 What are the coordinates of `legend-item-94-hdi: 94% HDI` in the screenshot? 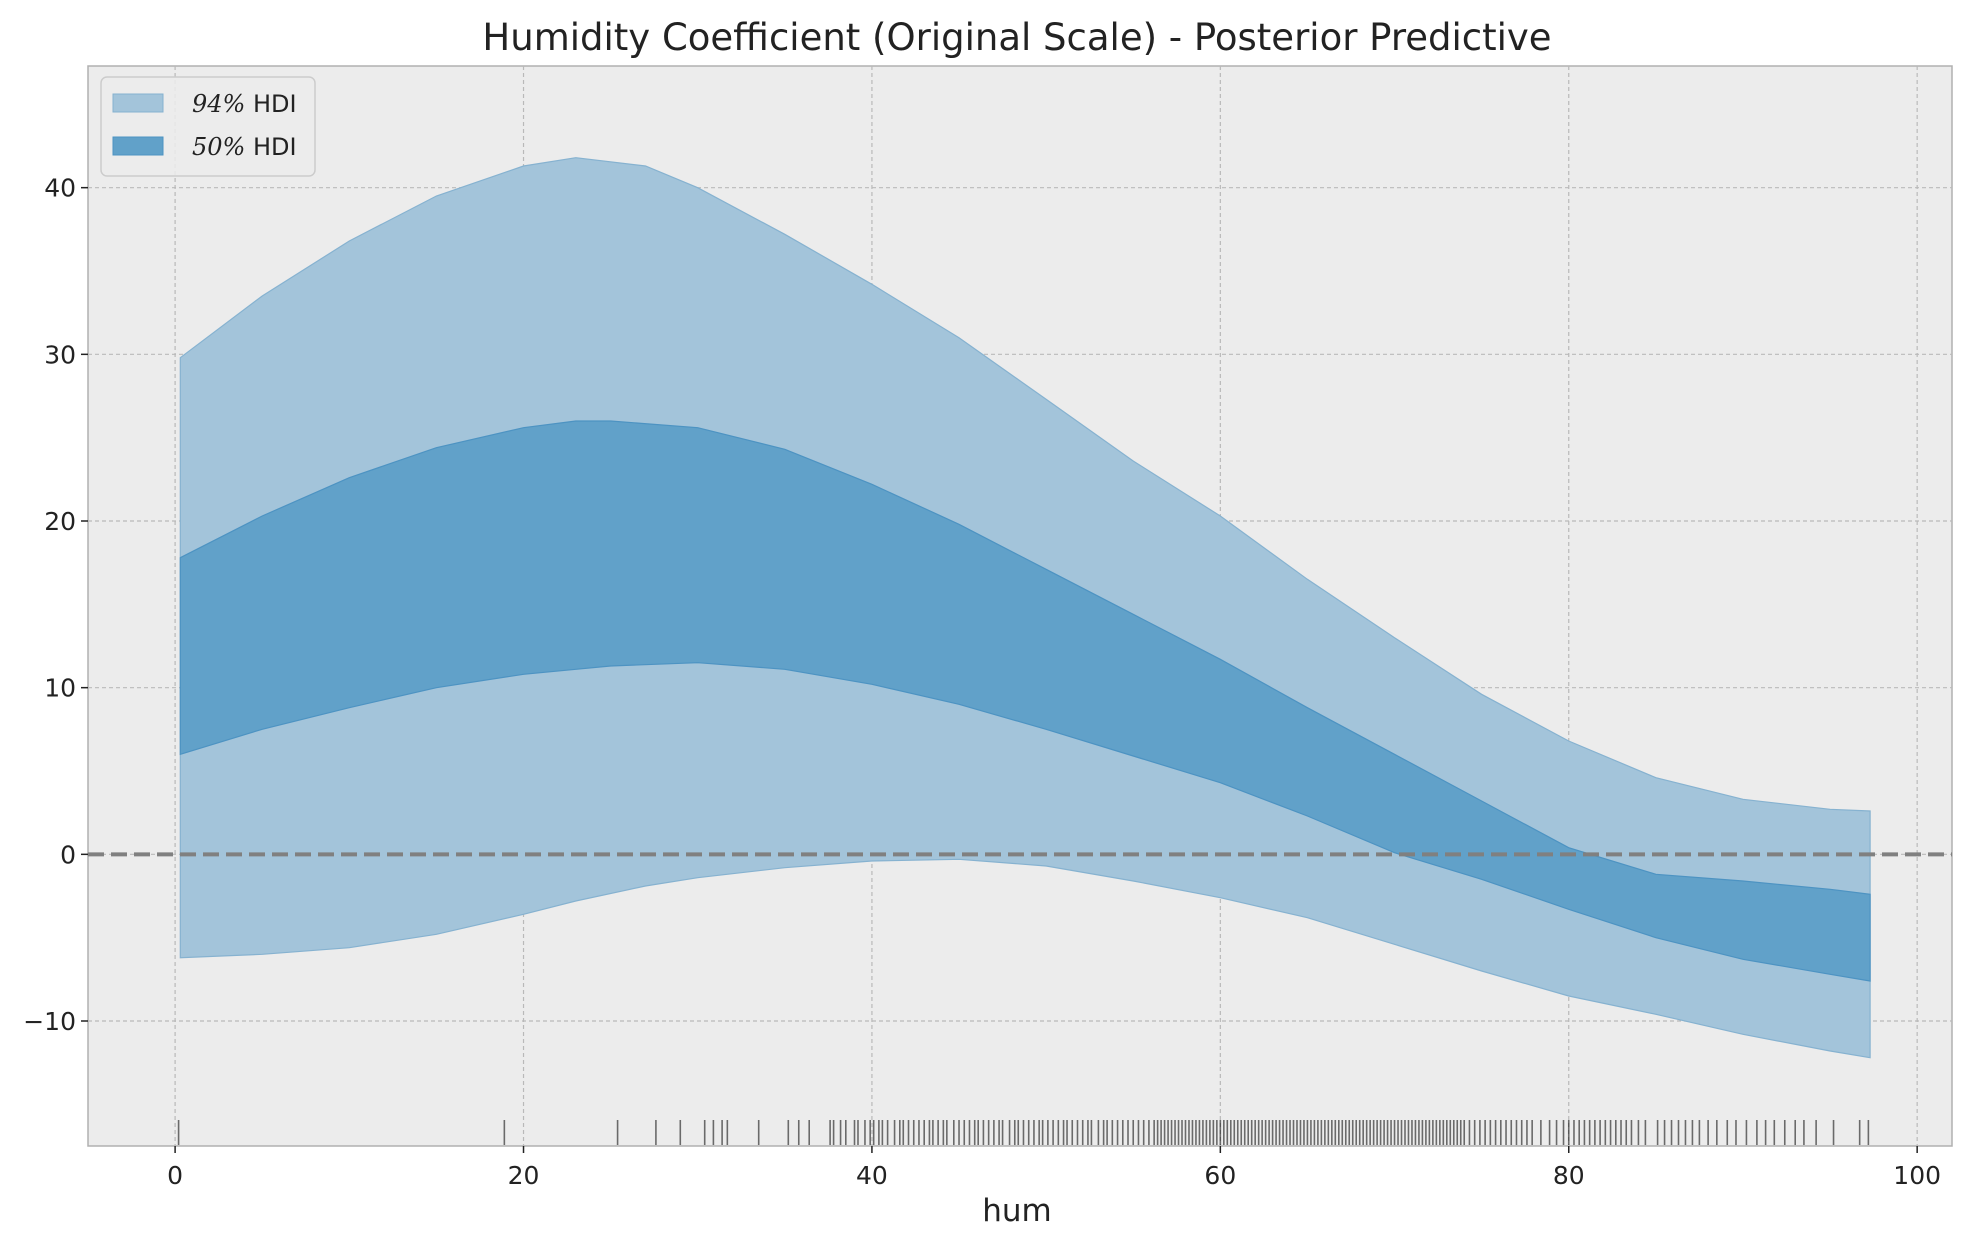 It's located at (204, 104).